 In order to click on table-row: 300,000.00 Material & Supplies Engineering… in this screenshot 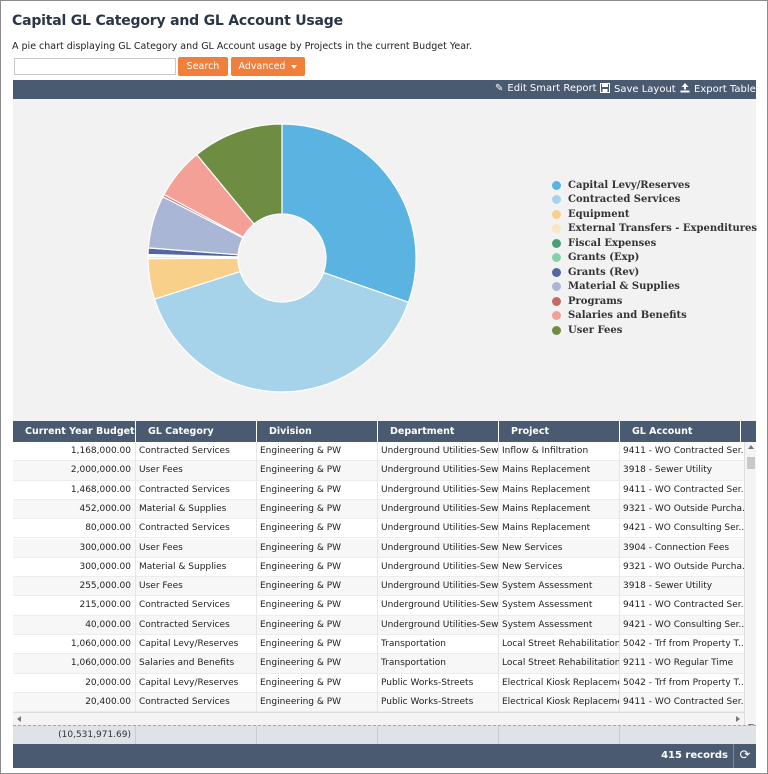, I will do `click(378, 567)`.